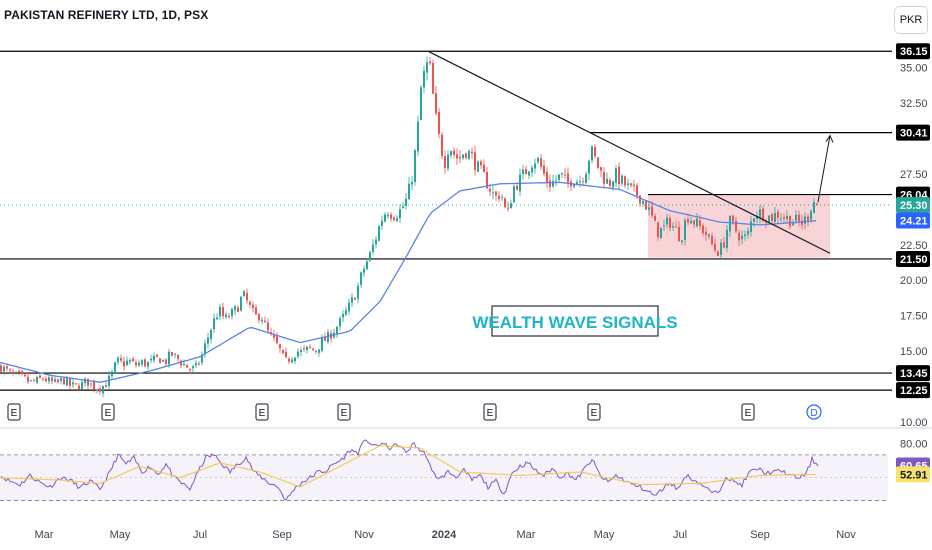 This screenshot has height=550, width=932. I want to click on price-tag-label: 36.15, so click(914, 52).